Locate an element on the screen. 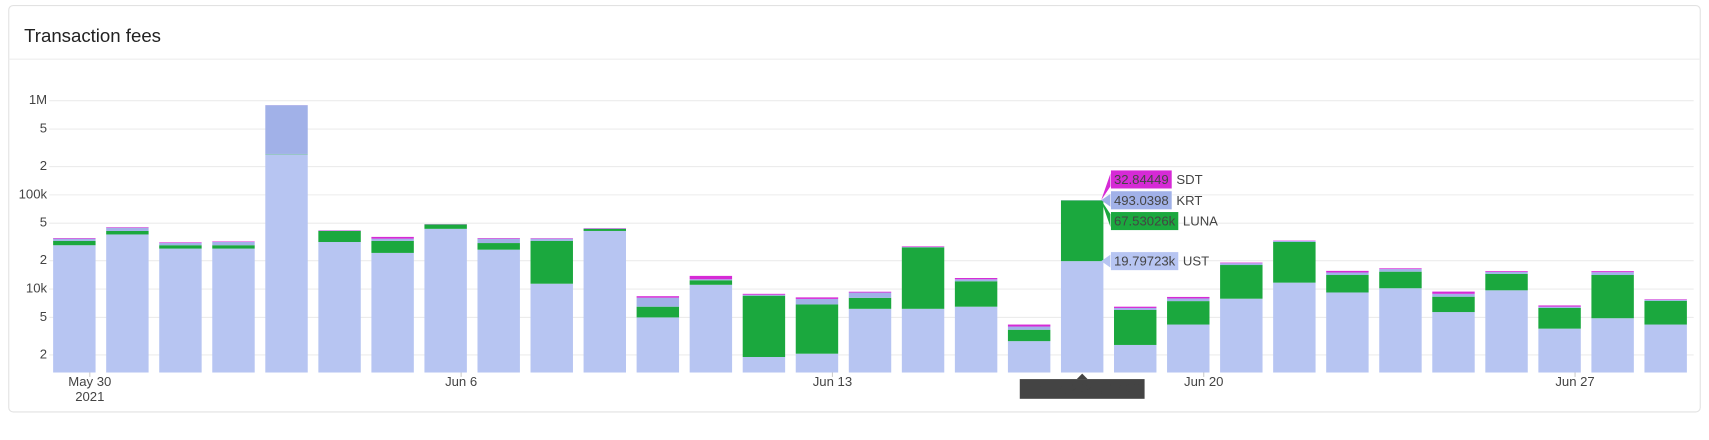 Image resolution: width=1709 pixels, height=440 pixels. hover-series-name: LUNA is located at coordinates (1200, 221).